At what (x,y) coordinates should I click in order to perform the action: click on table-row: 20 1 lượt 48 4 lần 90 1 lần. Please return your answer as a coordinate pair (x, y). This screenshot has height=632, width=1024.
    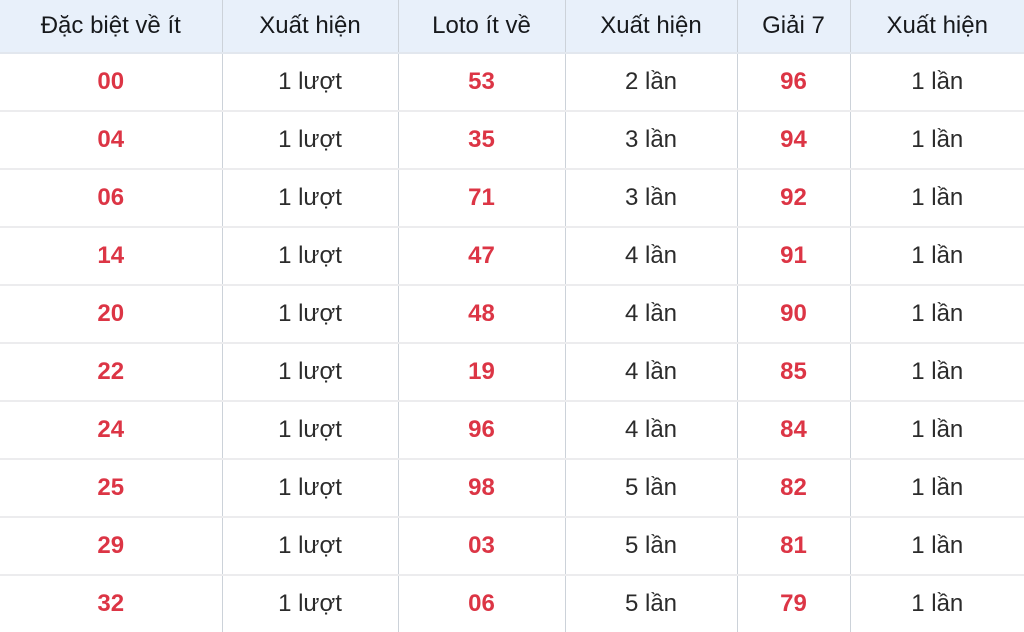
    Looking at the image, I should click on (512, 313).